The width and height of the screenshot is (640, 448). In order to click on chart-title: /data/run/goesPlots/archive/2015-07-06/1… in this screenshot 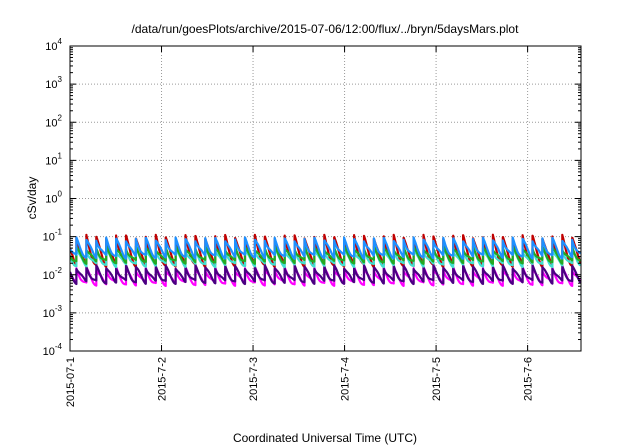, I will do `click(326, 29)`.